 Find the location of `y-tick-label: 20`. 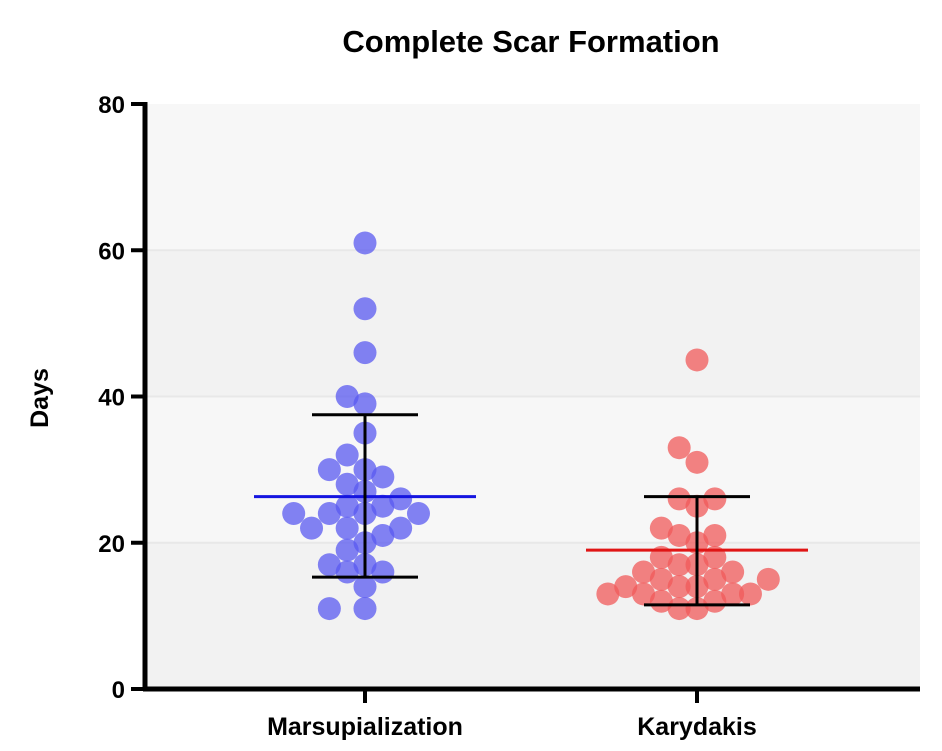

y-tick-label: 20 is located at coordinates (111, 544).